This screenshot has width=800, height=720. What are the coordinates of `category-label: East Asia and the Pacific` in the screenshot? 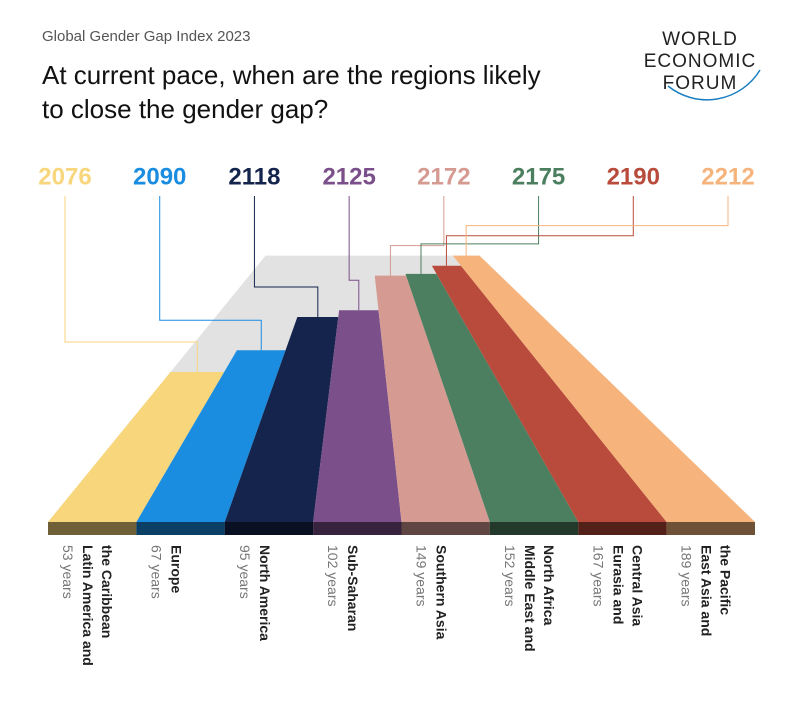 It's located at (716, 591).